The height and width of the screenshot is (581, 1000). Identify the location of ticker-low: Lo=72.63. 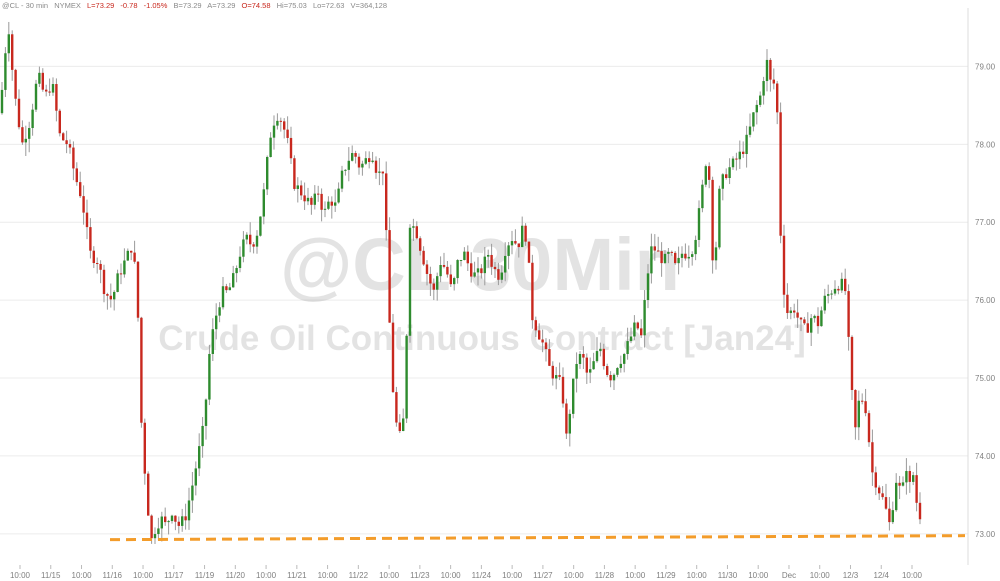
(328, 5).